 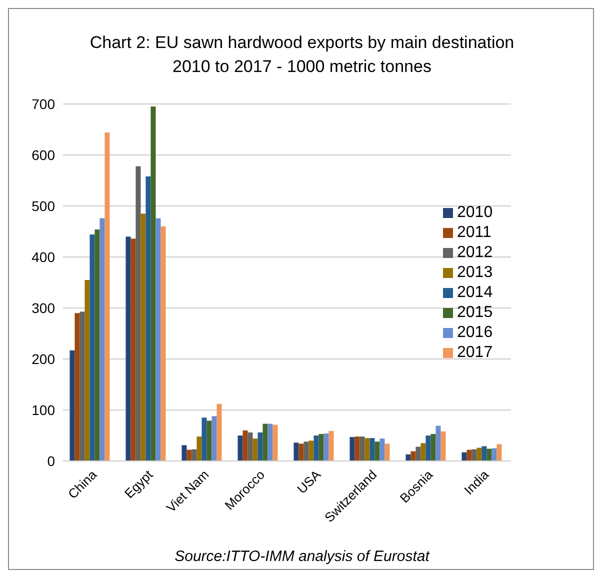 What do you see at coordinates (474, 232) in the screenshot?
I see `legend-label: 2011` at bounding box center [474, 232].